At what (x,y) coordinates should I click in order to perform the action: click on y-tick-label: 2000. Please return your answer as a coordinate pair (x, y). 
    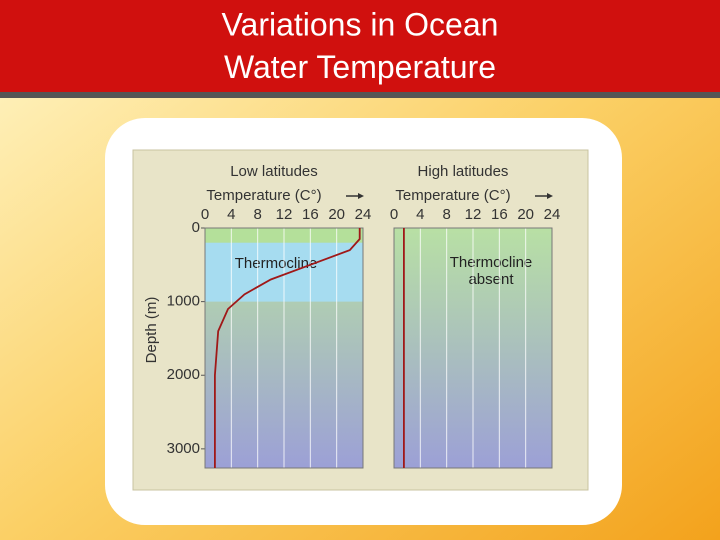
    Looking at the image, I should click on (183, 374).